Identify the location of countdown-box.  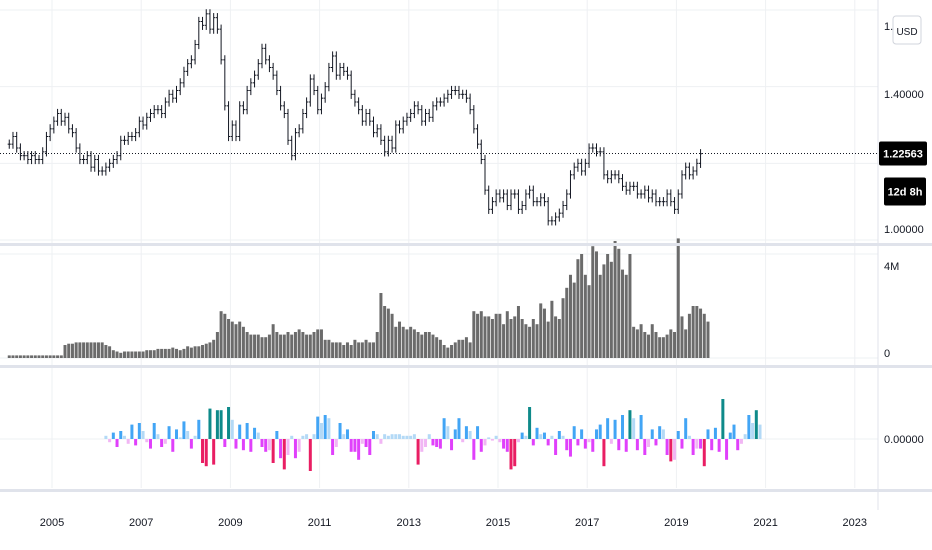
(905, 191).